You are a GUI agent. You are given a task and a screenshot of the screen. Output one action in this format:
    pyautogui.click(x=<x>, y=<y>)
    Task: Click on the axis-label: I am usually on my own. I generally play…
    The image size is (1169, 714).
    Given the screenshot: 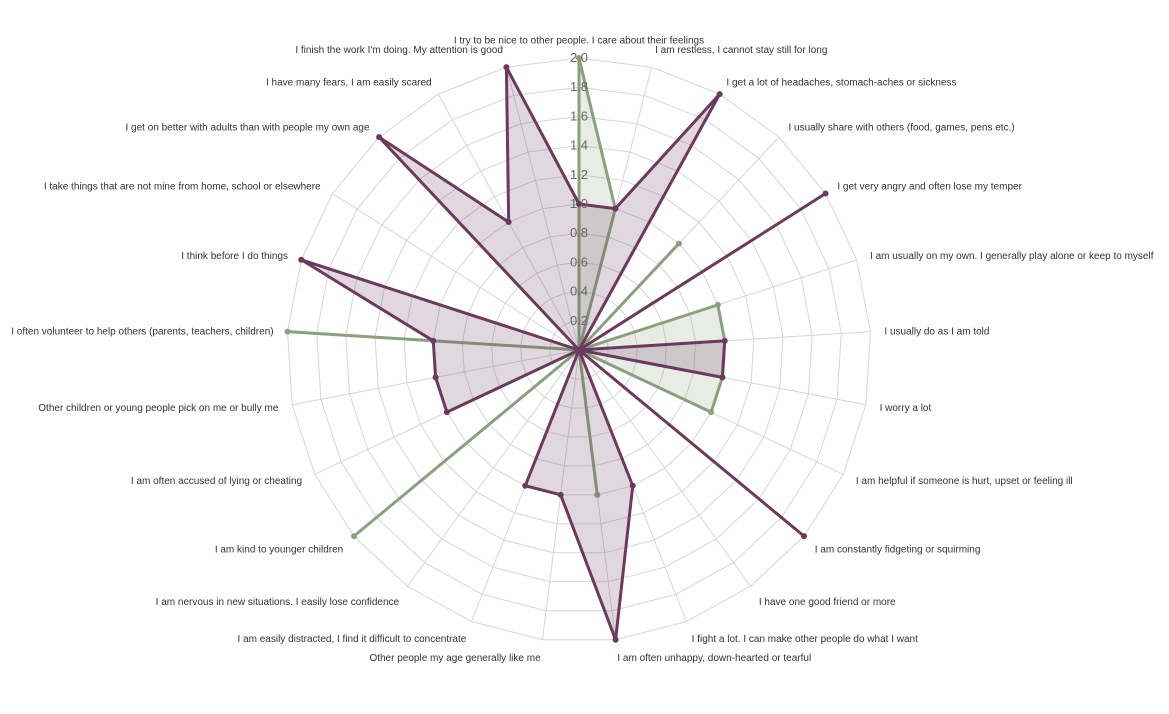 What is the action you would take?
    pyautogui.click(x=1012, y=256)
    